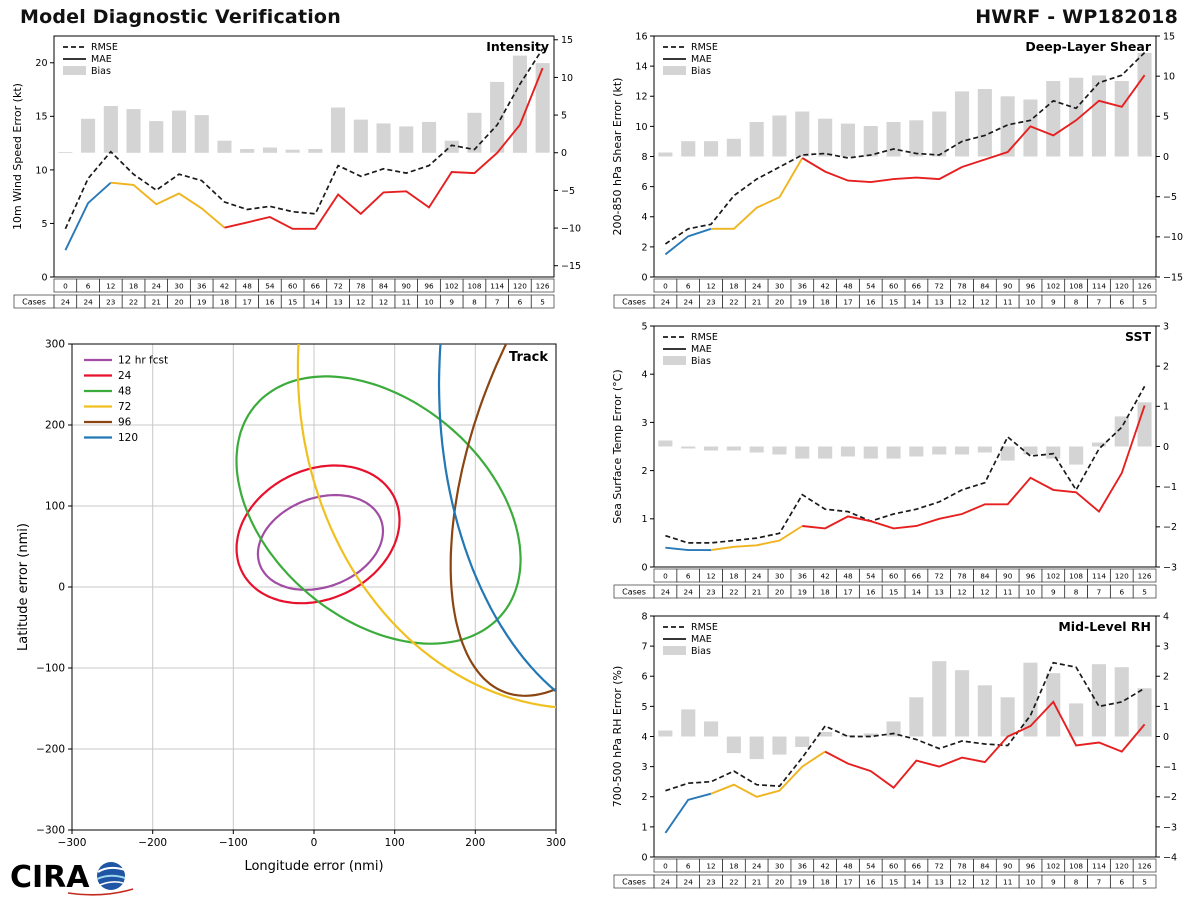  What do you see at coordinates (780, 866) in the screenshot?
I see `svg-text: 30` at bounding box center [780, 866].